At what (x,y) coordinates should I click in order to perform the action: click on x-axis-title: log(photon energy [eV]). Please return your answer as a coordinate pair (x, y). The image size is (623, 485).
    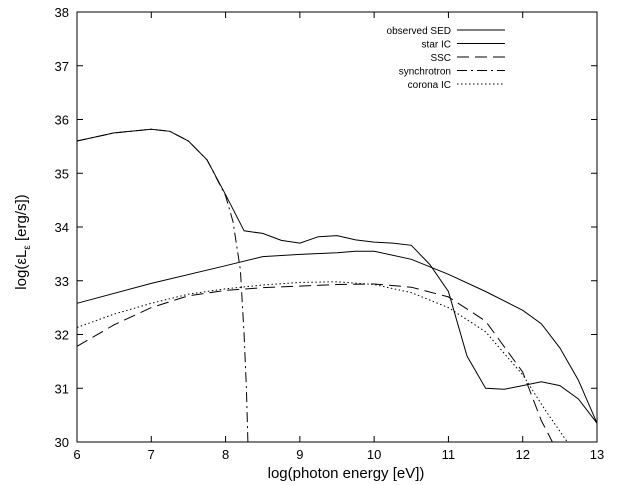
    Looking at the image, I should click on (346, 473).